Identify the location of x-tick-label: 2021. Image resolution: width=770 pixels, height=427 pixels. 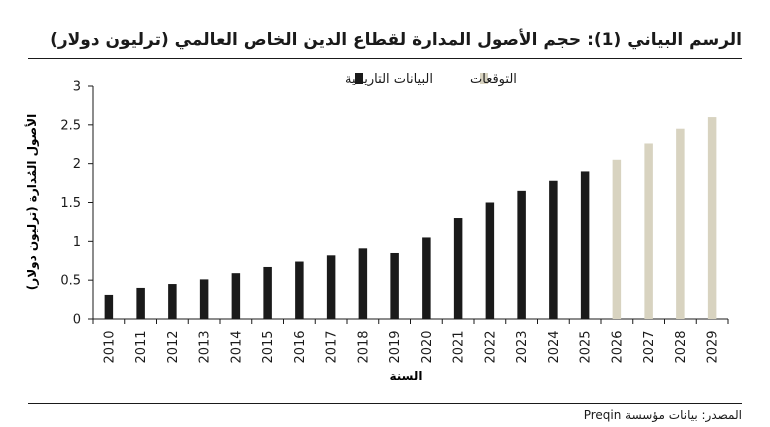
(459, 346).